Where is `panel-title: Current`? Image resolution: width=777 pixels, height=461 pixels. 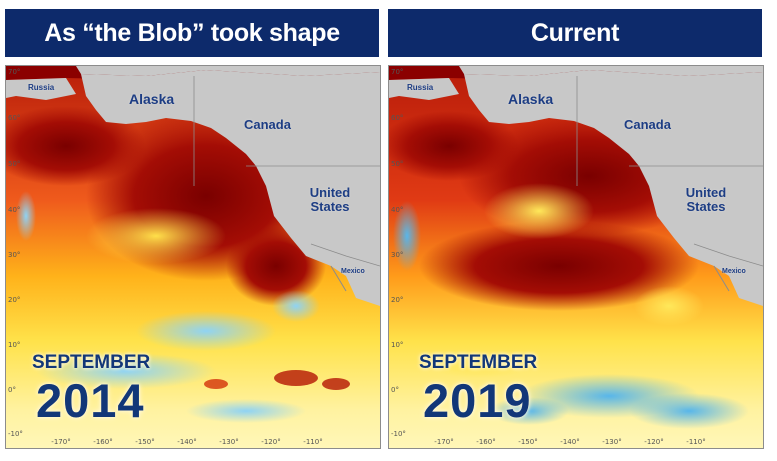
panel-title: Current is located at coordinates (575, 33).